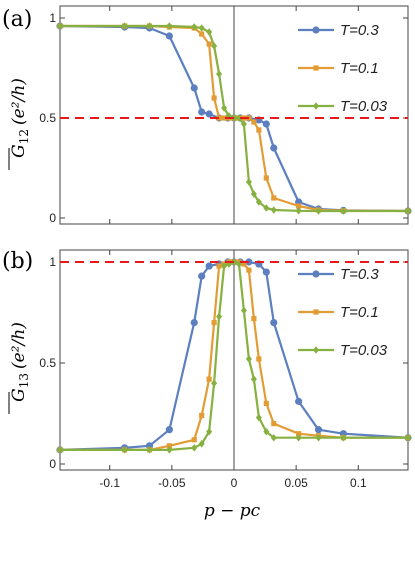 This screenshot has height=567, width=415. I want to click on legend-label-b-1: T=0.1, so click(359, 312).